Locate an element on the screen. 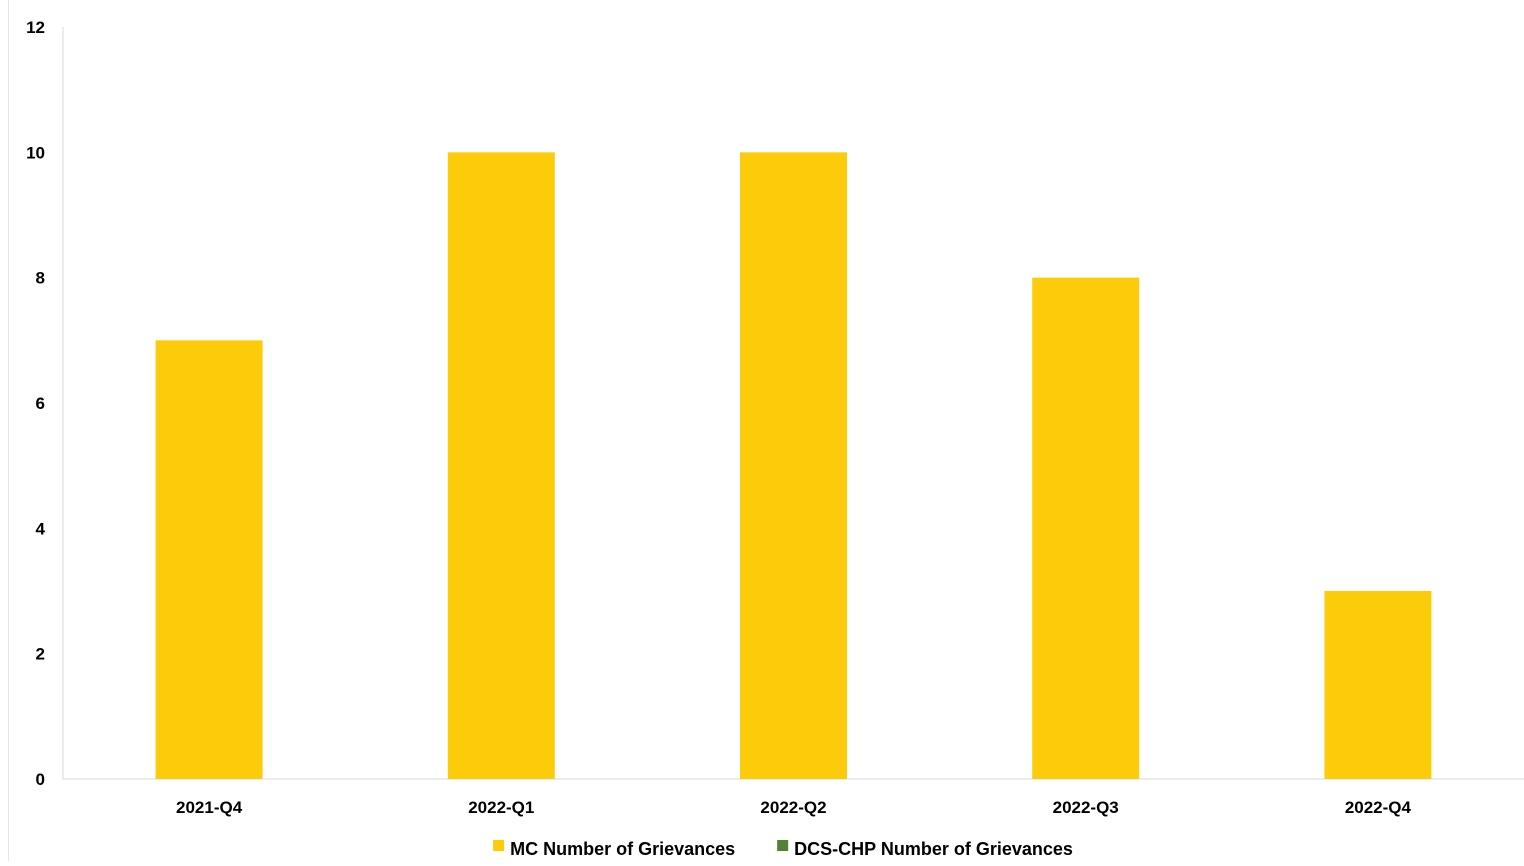  bar-2022-q3 is located at coordinates (1086, 528).